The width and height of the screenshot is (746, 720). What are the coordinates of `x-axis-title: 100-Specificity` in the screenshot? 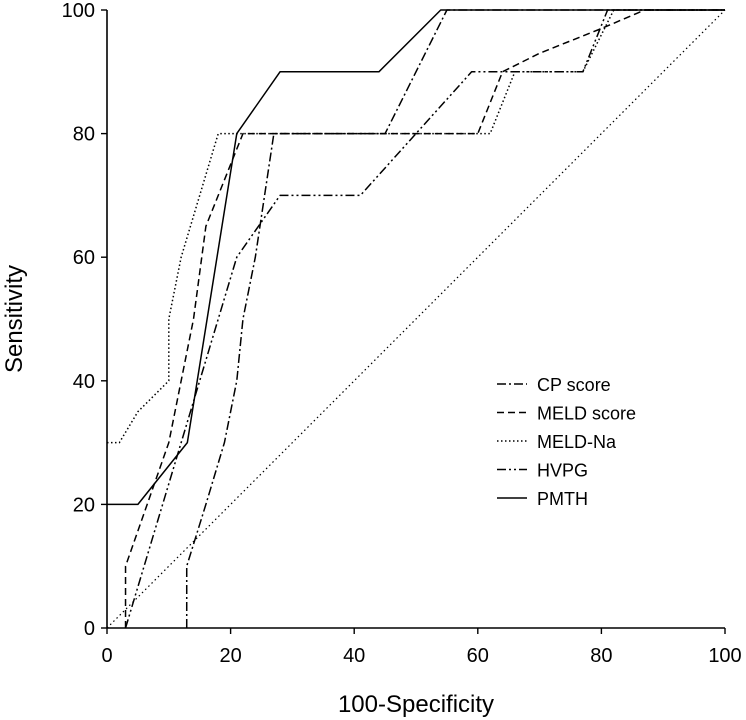 It's located at (416, 704).